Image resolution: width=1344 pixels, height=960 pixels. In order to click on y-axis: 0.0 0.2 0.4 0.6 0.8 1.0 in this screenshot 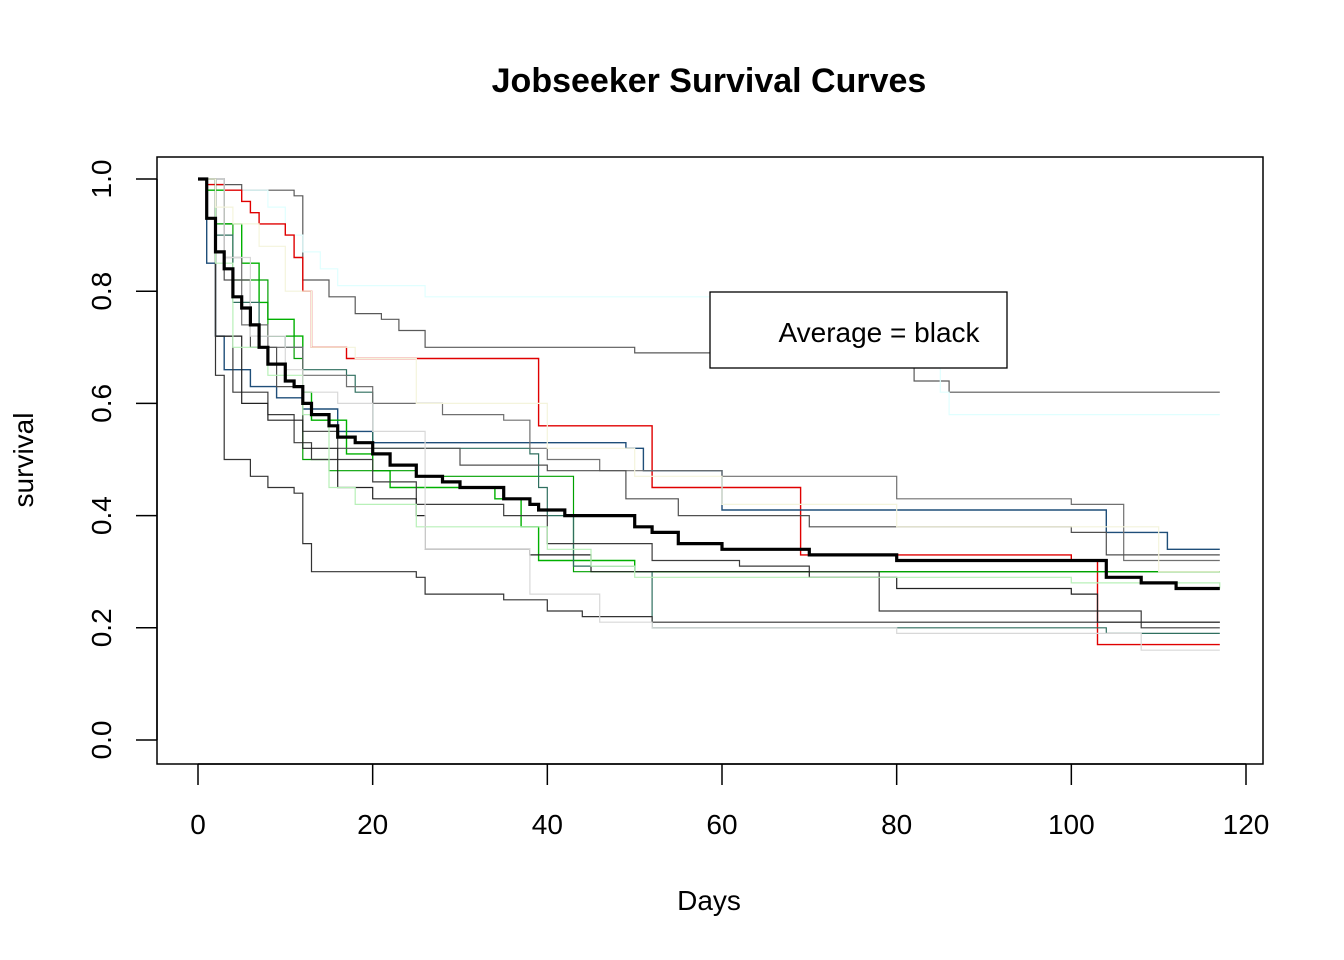, I will do `click(122, 460)`.